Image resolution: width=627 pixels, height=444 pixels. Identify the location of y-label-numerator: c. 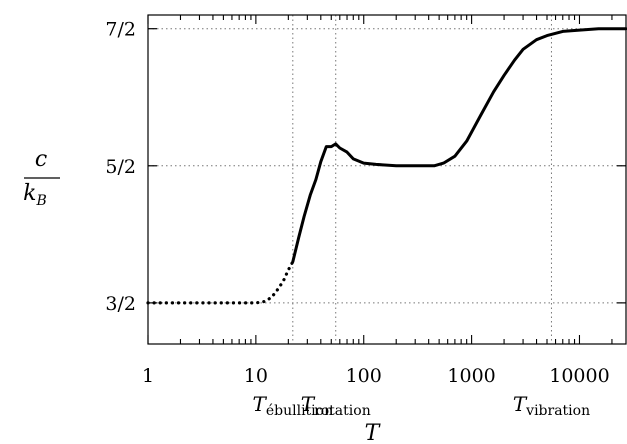
(41, 159).